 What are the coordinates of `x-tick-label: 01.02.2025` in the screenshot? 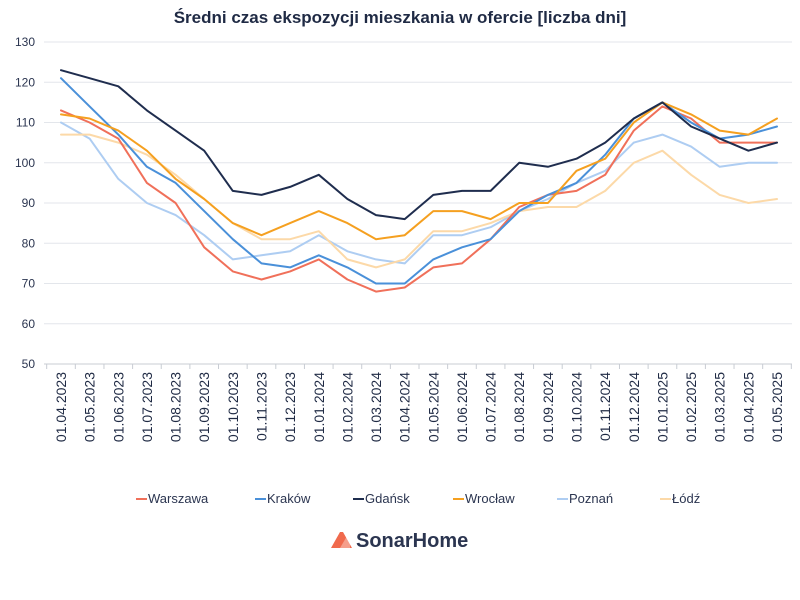 It's located at (691, 407).